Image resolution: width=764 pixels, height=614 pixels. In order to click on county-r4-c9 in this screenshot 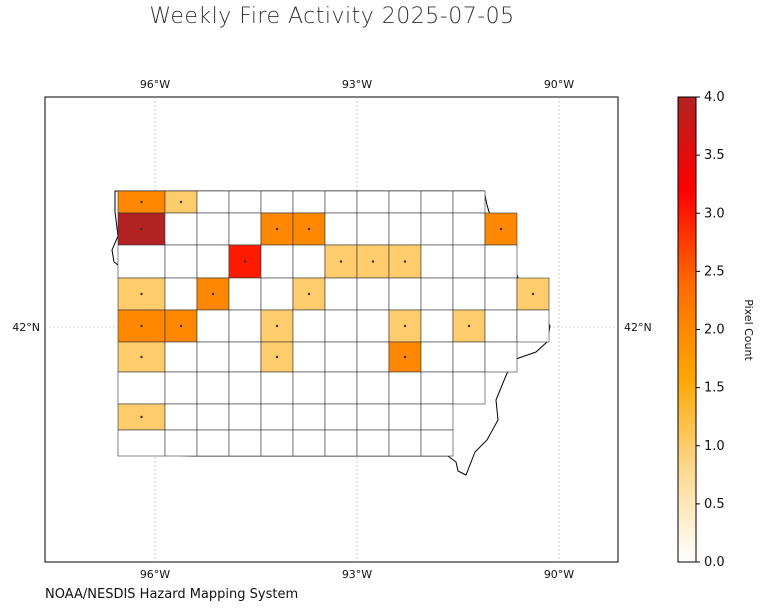, I will do `click(405, 294)`.